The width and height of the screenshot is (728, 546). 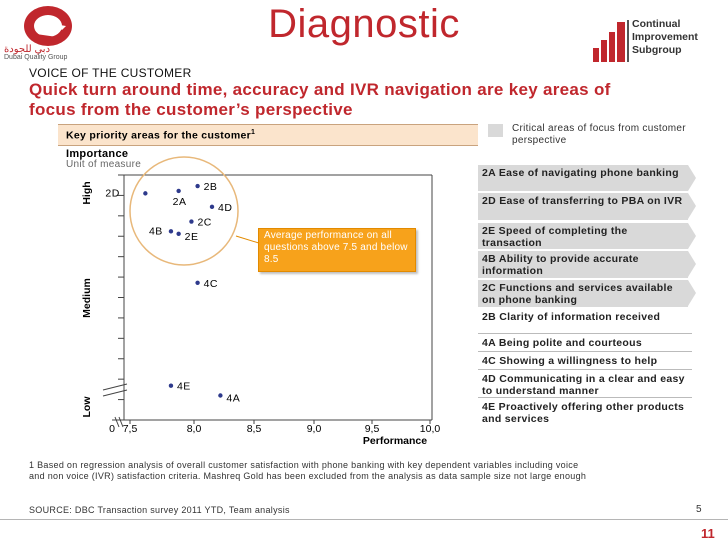 What do you see at coordinates (121, 297) in the screenshot?
I see `y-tick-marks` at bounding box center [121, 297].